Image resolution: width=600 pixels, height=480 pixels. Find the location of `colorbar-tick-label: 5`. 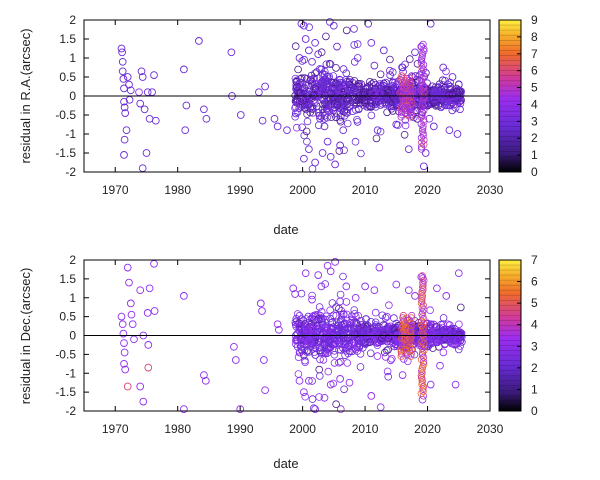

colorbar-tick-label: 5 is located at coordinates (534, 303).